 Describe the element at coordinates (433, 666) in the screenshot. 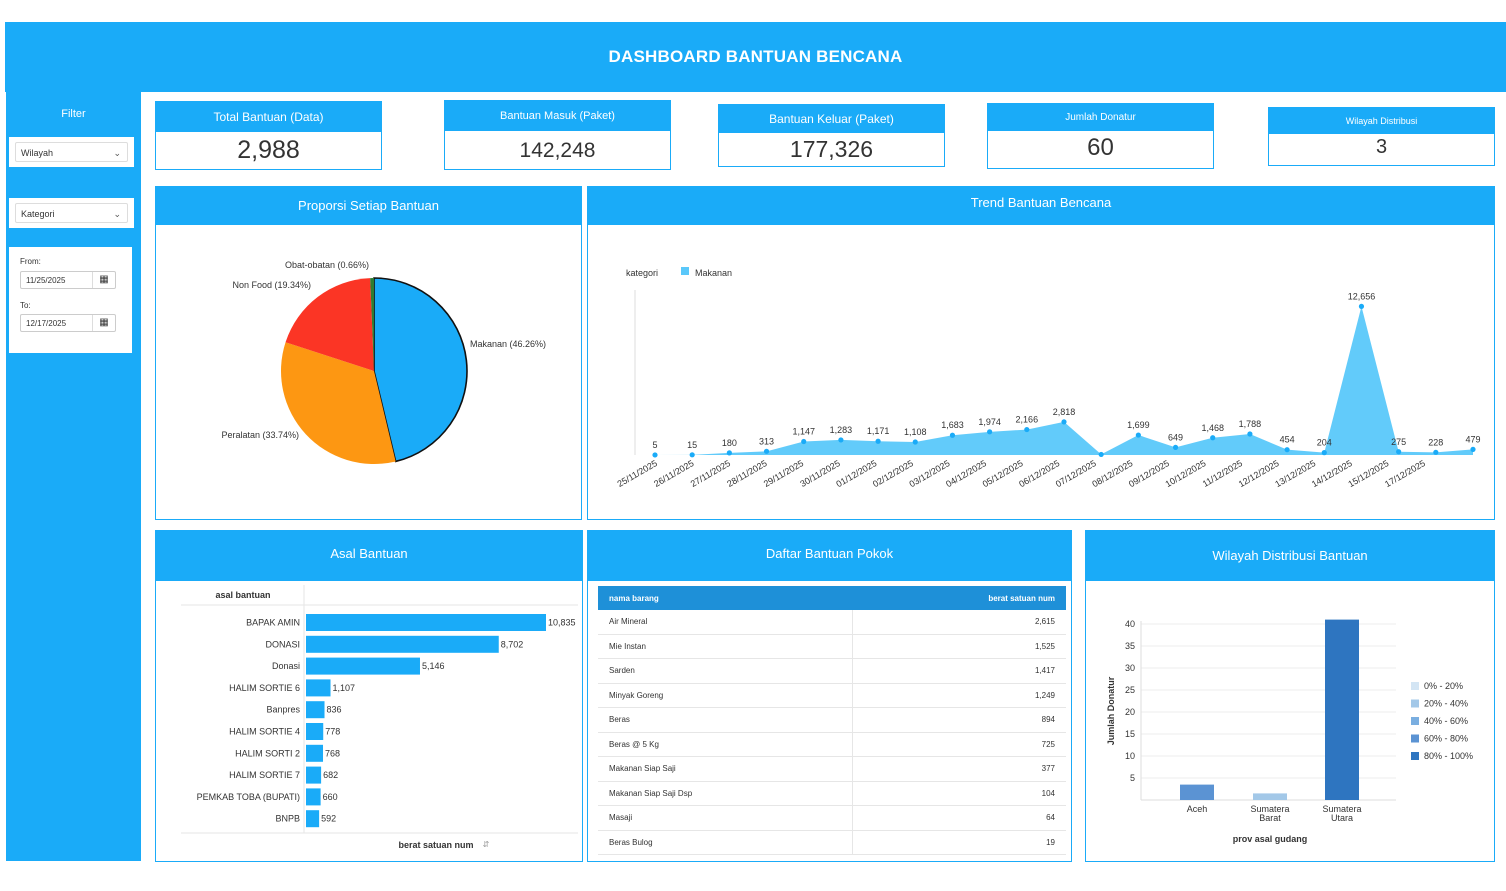

I see `bar-value-label: 5,146` at that location.